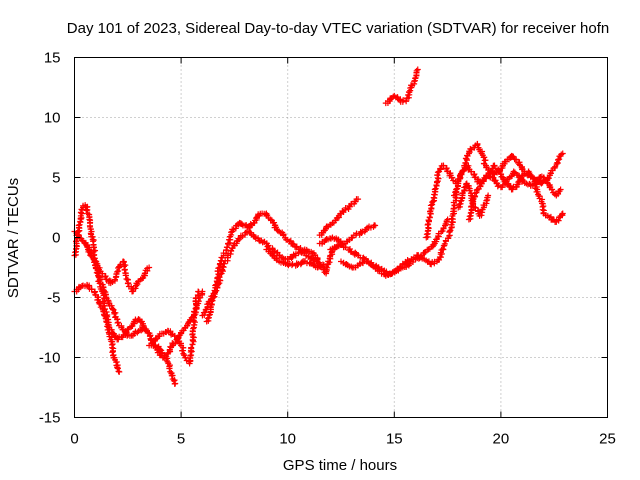 The height and width of the screenshot is (480, 640). What do you see at coordinates (13, 238) in the screenshot?
I see `y-axis-label: SDTVAR / TECUs` at bounding box center [13, 238].